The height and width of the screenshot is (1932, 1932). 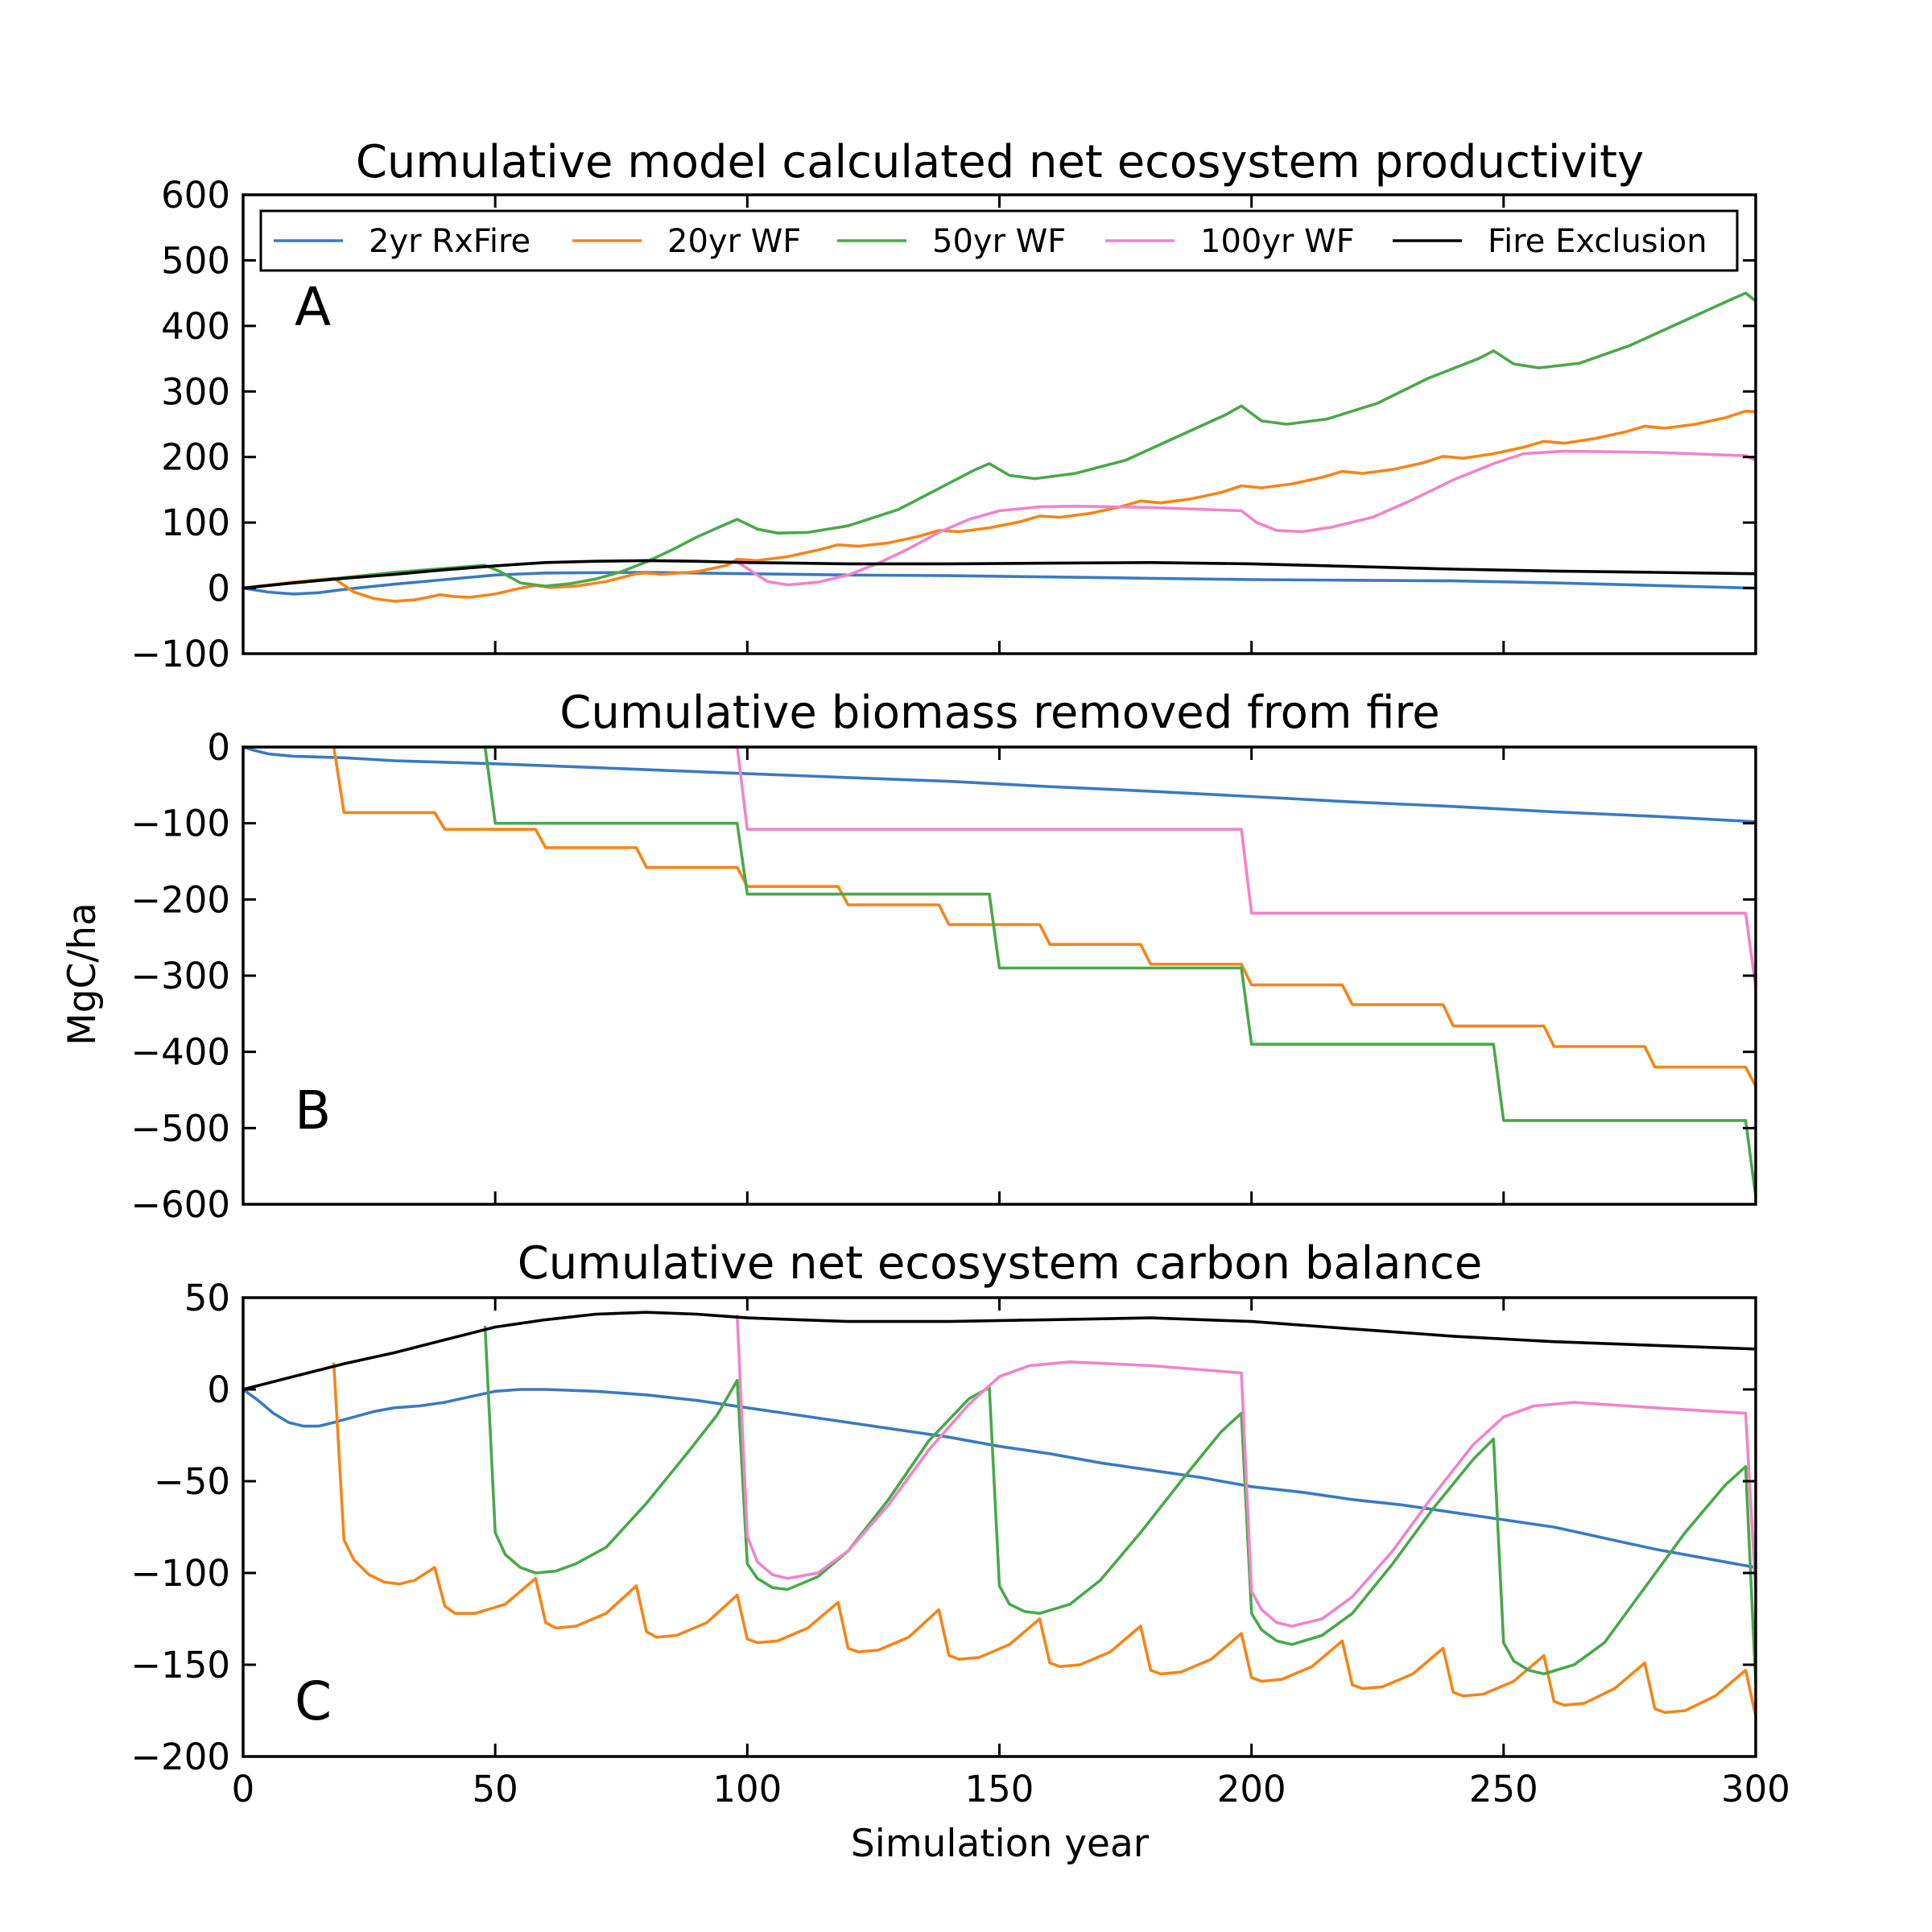 What do you see at coordinates (180, 824) in the screenshot?
I see `panel-b-ytick-label: −100` at bounding box center [180, 824].